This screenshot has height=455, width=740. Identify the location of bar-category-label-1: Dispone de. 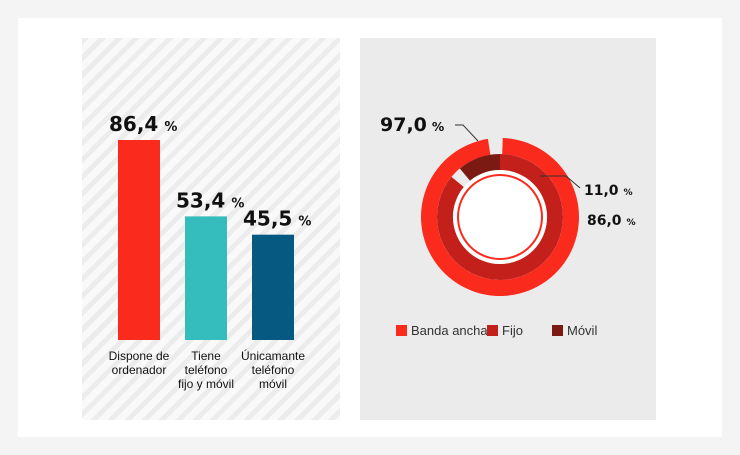
(139, 356).